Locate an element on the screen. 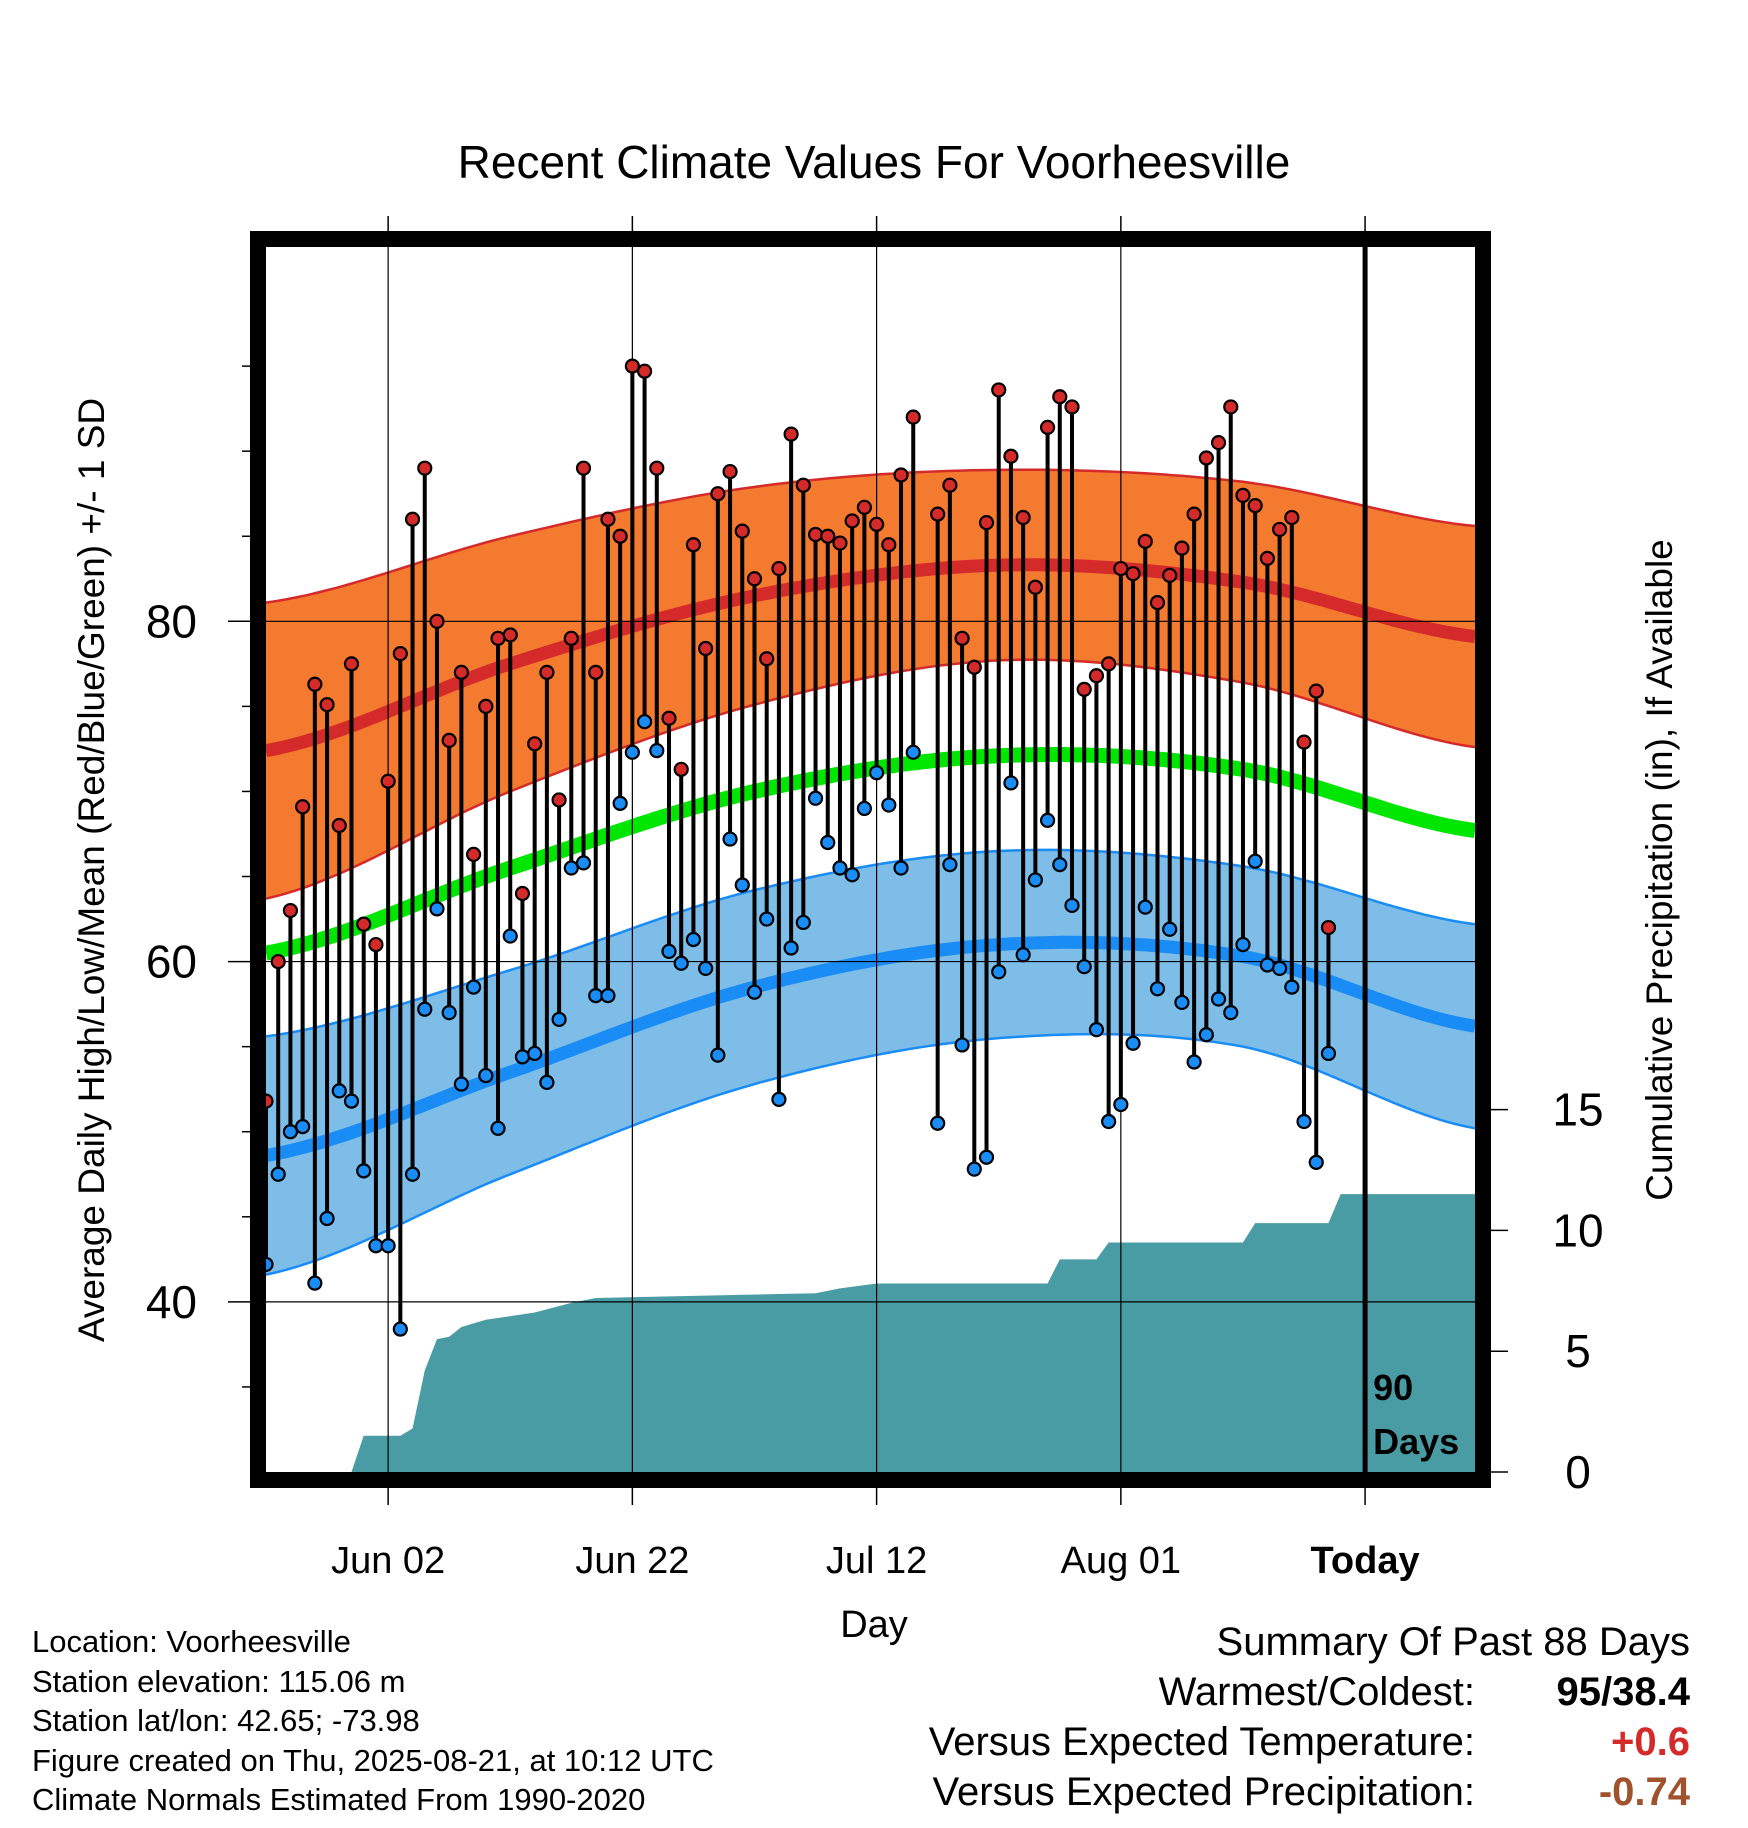 The height and width of the screenshot is (1828, 1748). precip-fill is located at coordinates (870, 1333).